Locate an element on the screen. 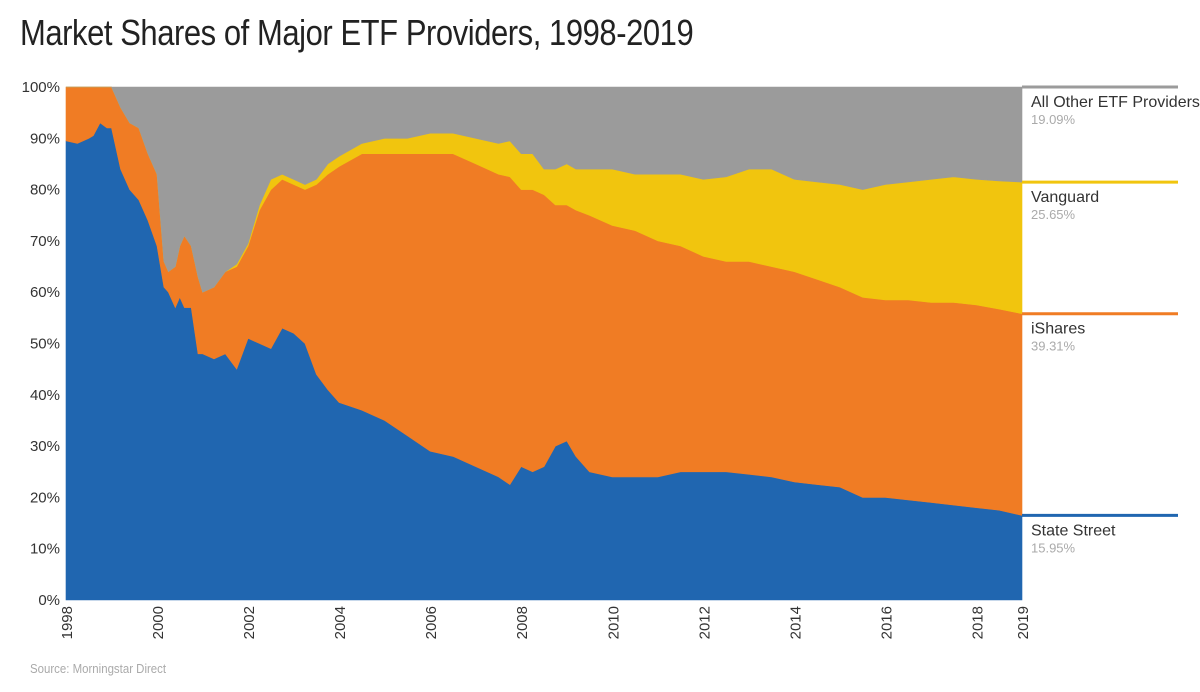 Image resolution: width=1200 pixels, height=692 pixels. legend-label-vanguard: Vanguard is located at coordinates (1065, 197).